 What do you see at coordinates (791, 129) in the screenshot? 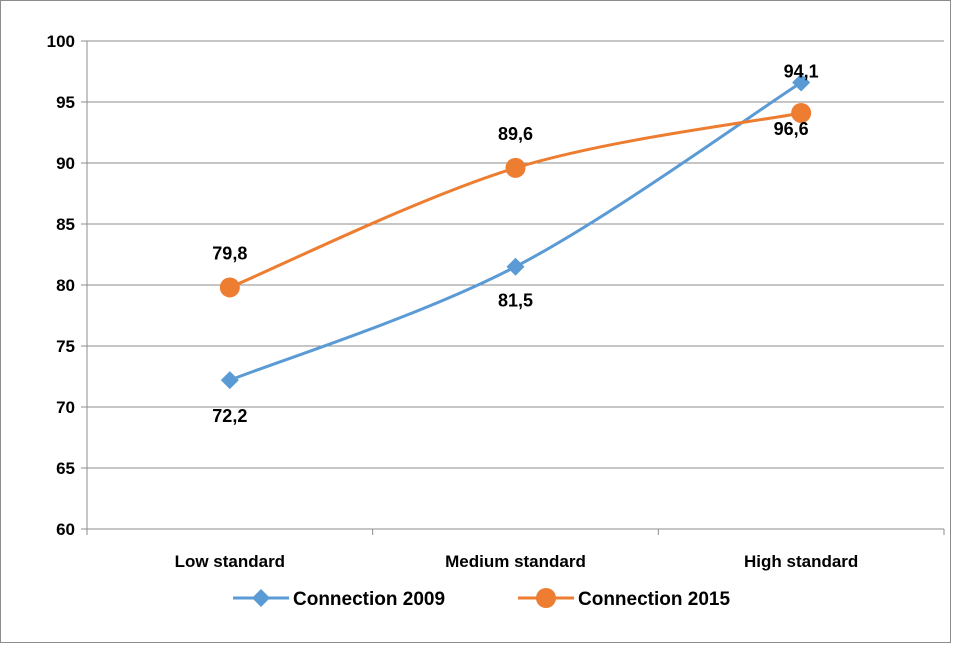
I see `data-label: 96,6` at bounding box center [791, 129].